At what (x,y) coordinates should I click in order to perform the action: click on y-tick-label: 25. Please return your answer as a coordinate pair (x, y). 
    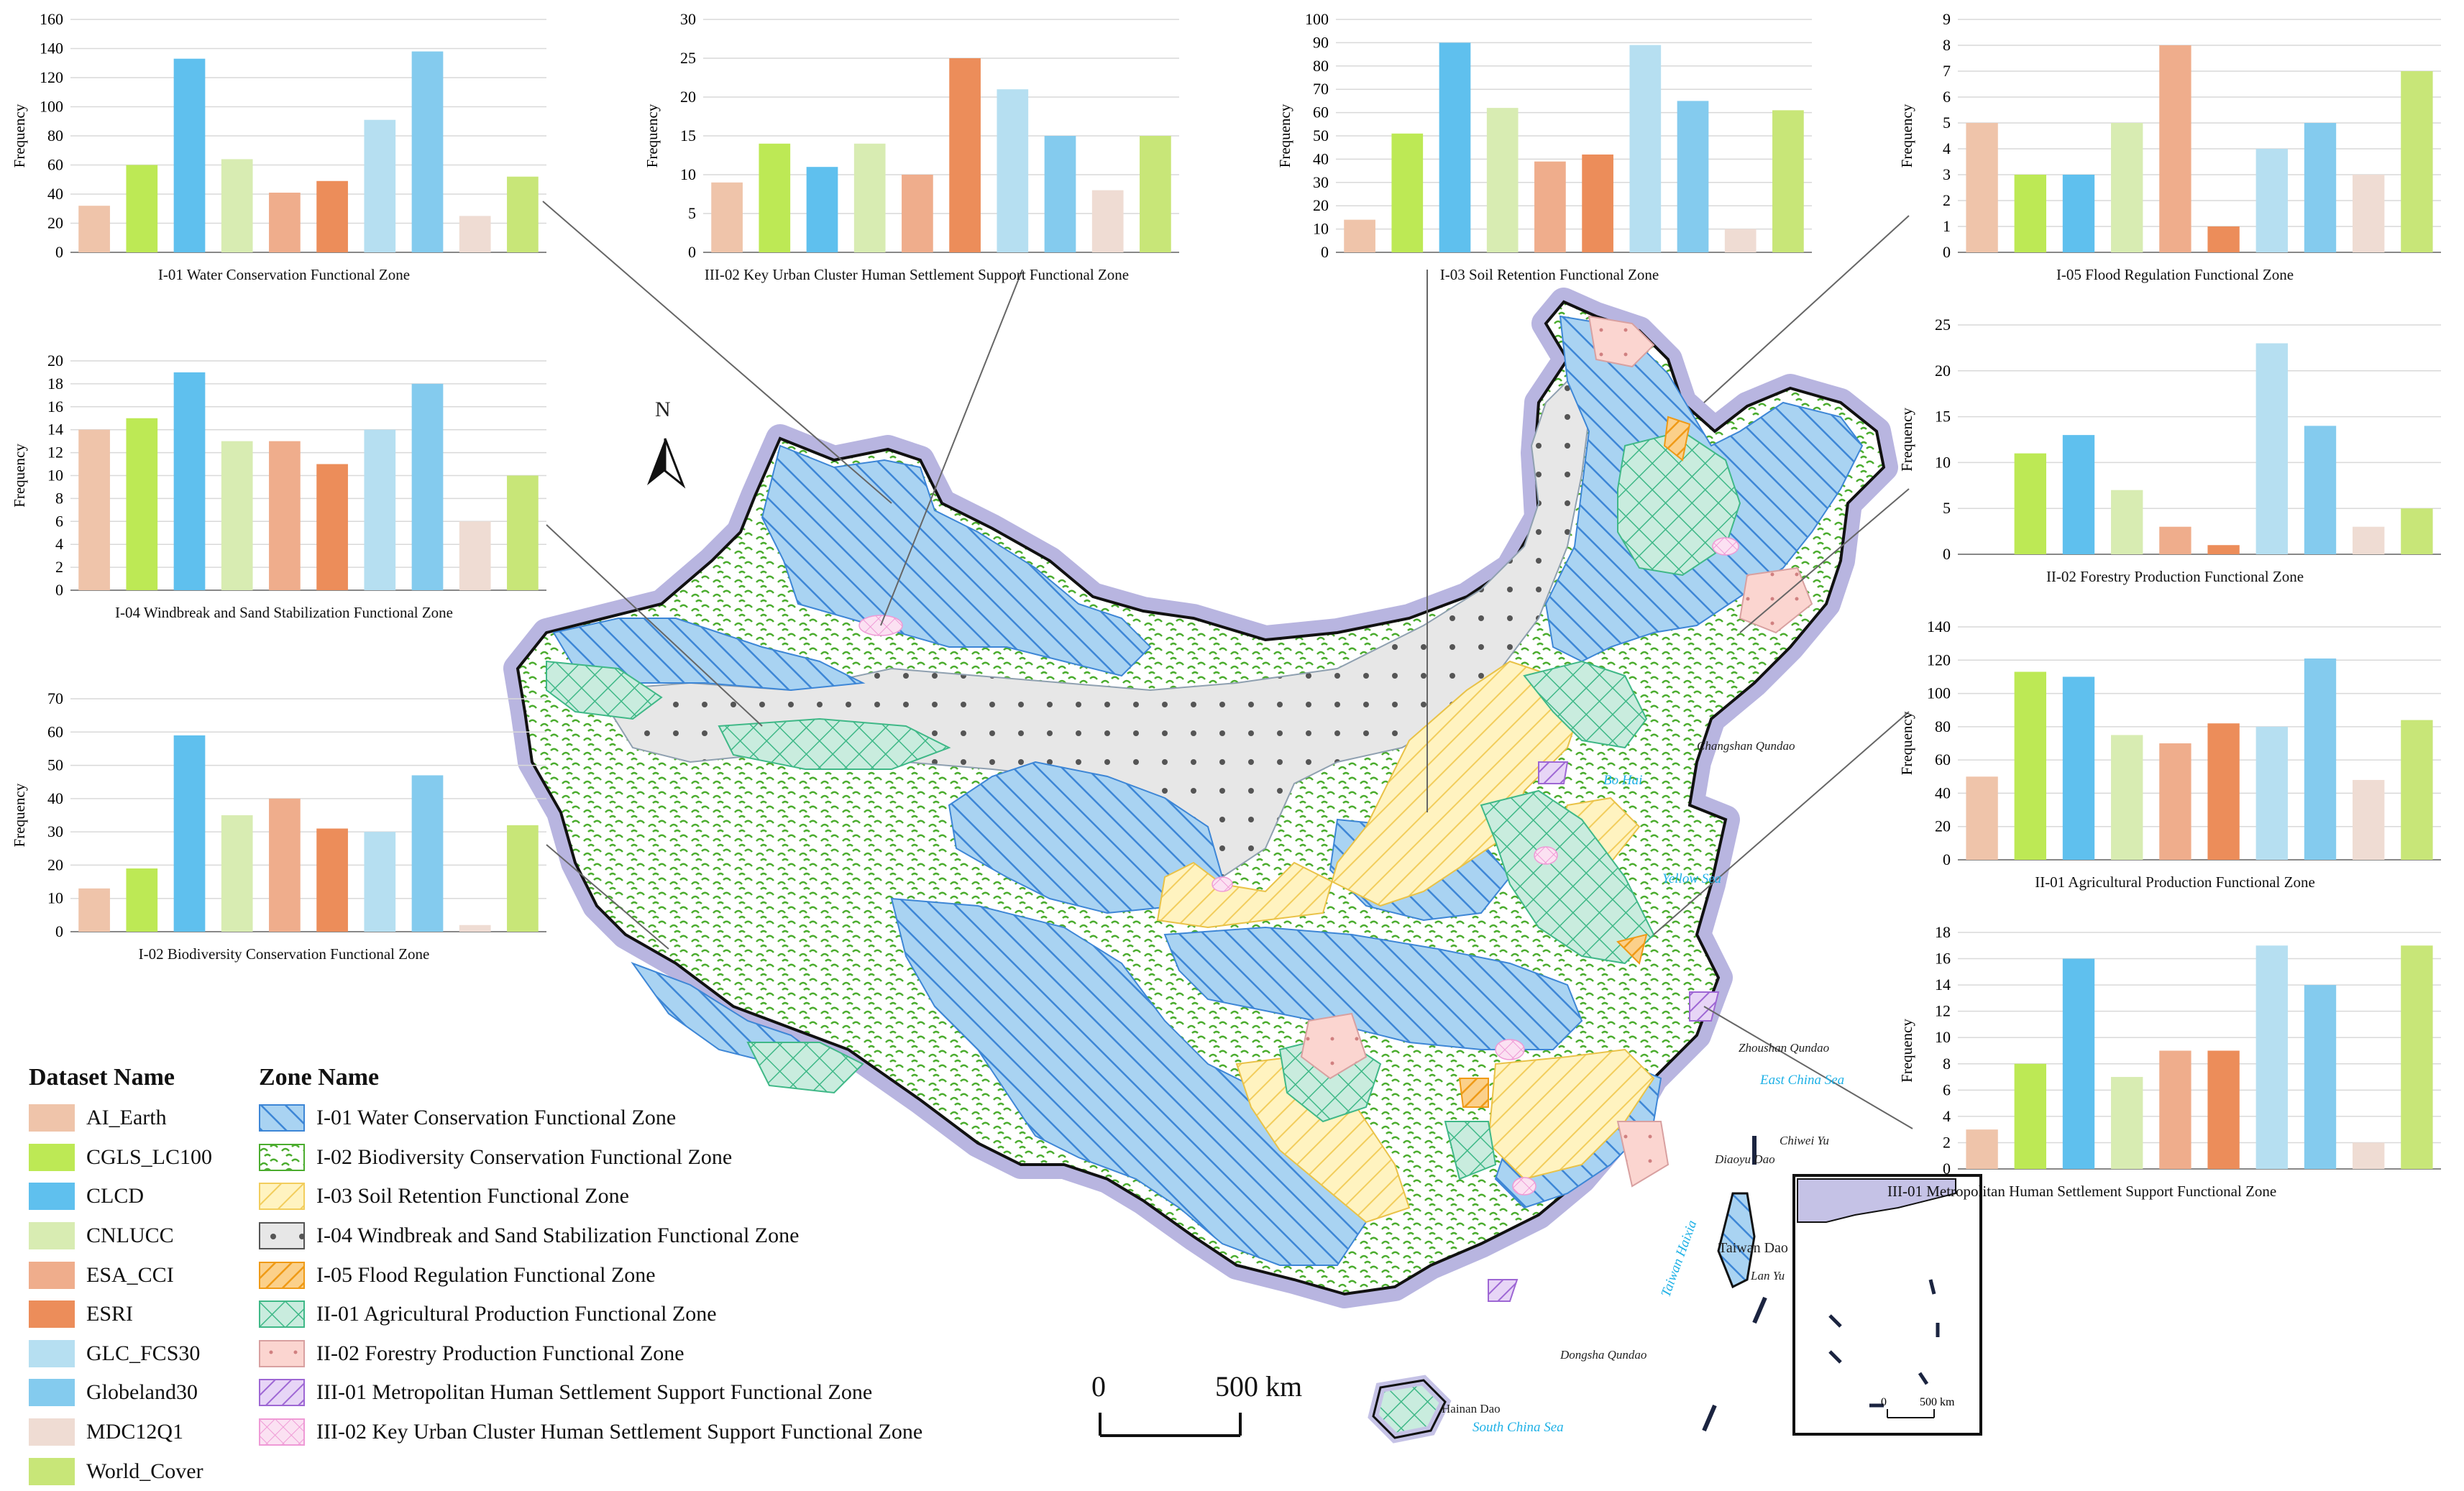
    Looking at the image, I should click on (1943, 325).